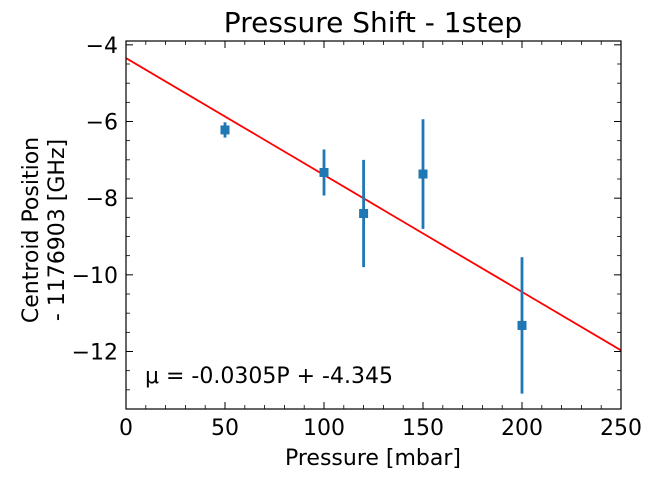 This screenshot has height=479, width=654. Describe the element at coordinates (57, 230) in the screenshot. I see `y-axis-label-line-2: - 1176903 [GHz]` at that location.